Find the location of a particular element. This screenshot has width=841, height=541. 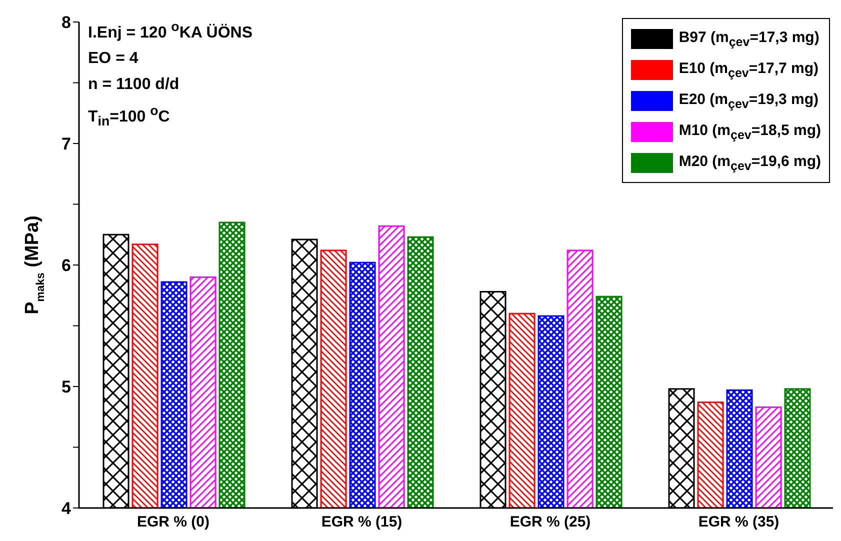

legend-label: B97 (m$_{çev}$=17,3 mg) is located at coordinates (749, 38).